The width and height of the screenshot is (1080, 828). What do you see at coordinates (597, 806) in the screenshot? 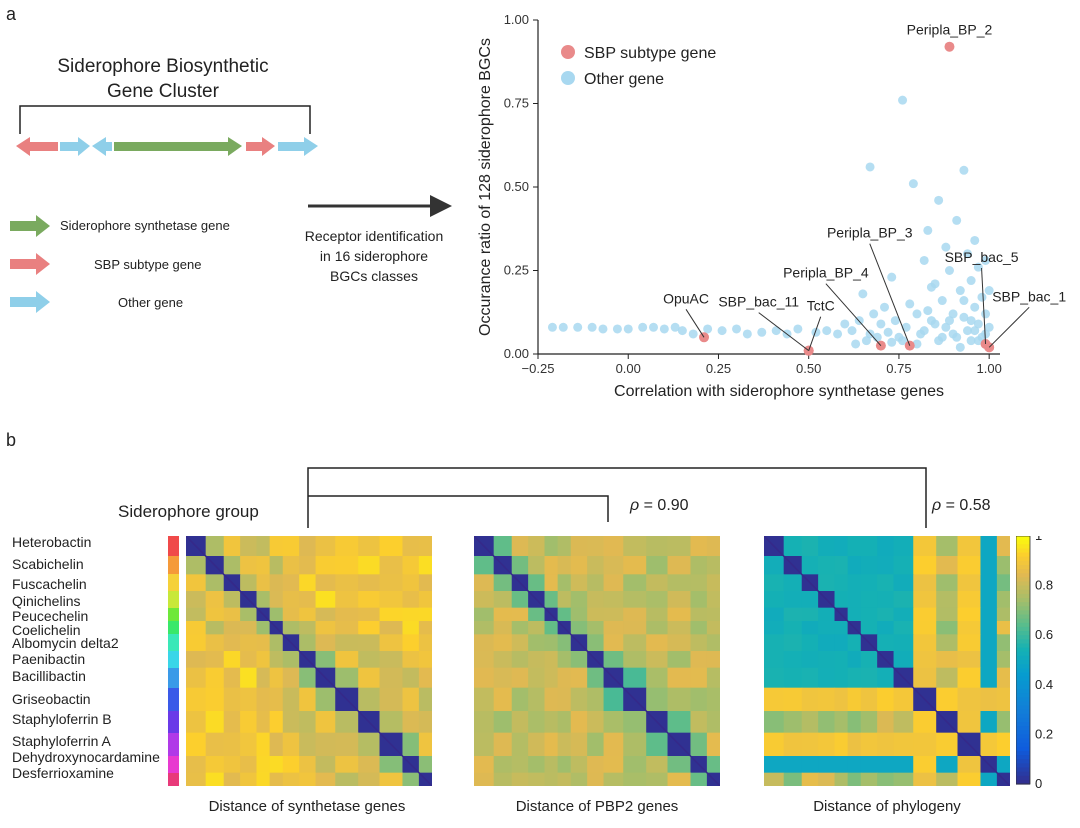
I see `heatmap-title-pbp2: Distance of PBP2 genes` at bounding box center [597, 806].